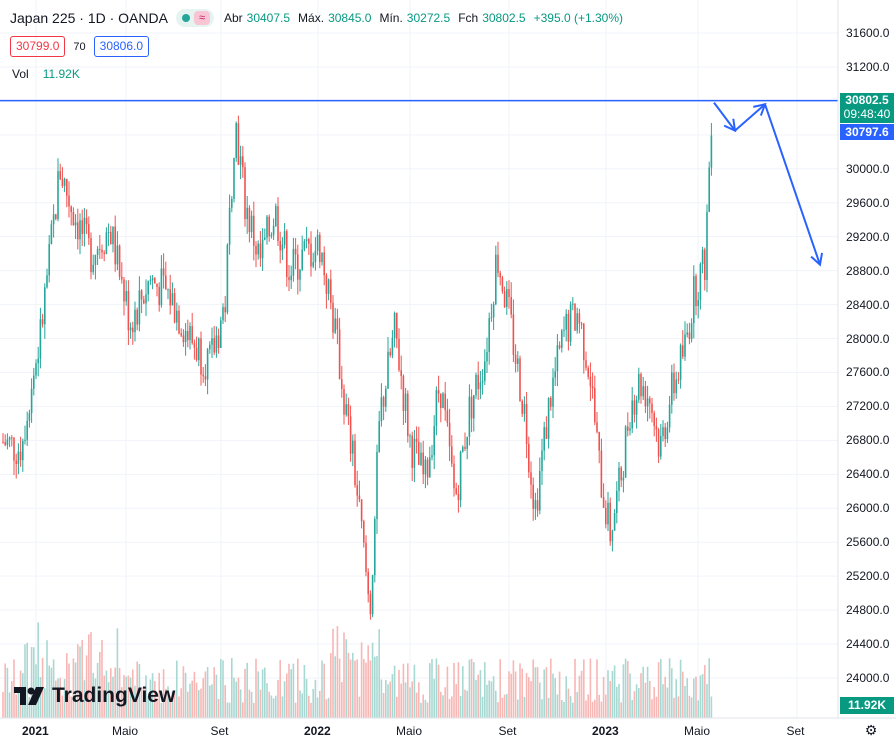 Image resolution: width=896 pixels, height=749 pixels. I want to click on tradingview-logo: TradingView, so click(94, 696).